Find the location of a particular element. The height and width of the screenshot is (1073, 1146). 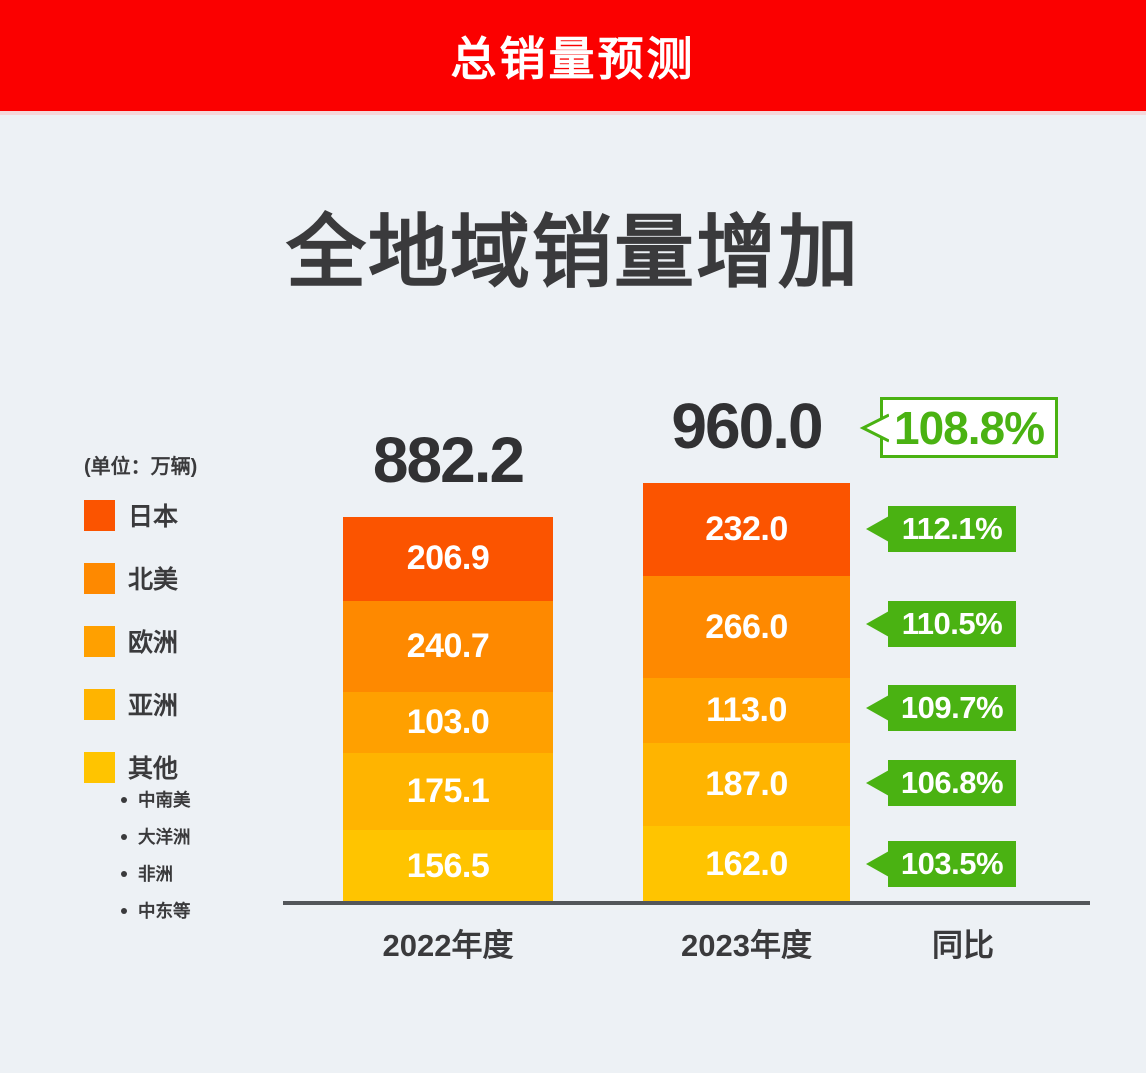

legend-sub-label: 非洲 is located at coordinates (155, 874).